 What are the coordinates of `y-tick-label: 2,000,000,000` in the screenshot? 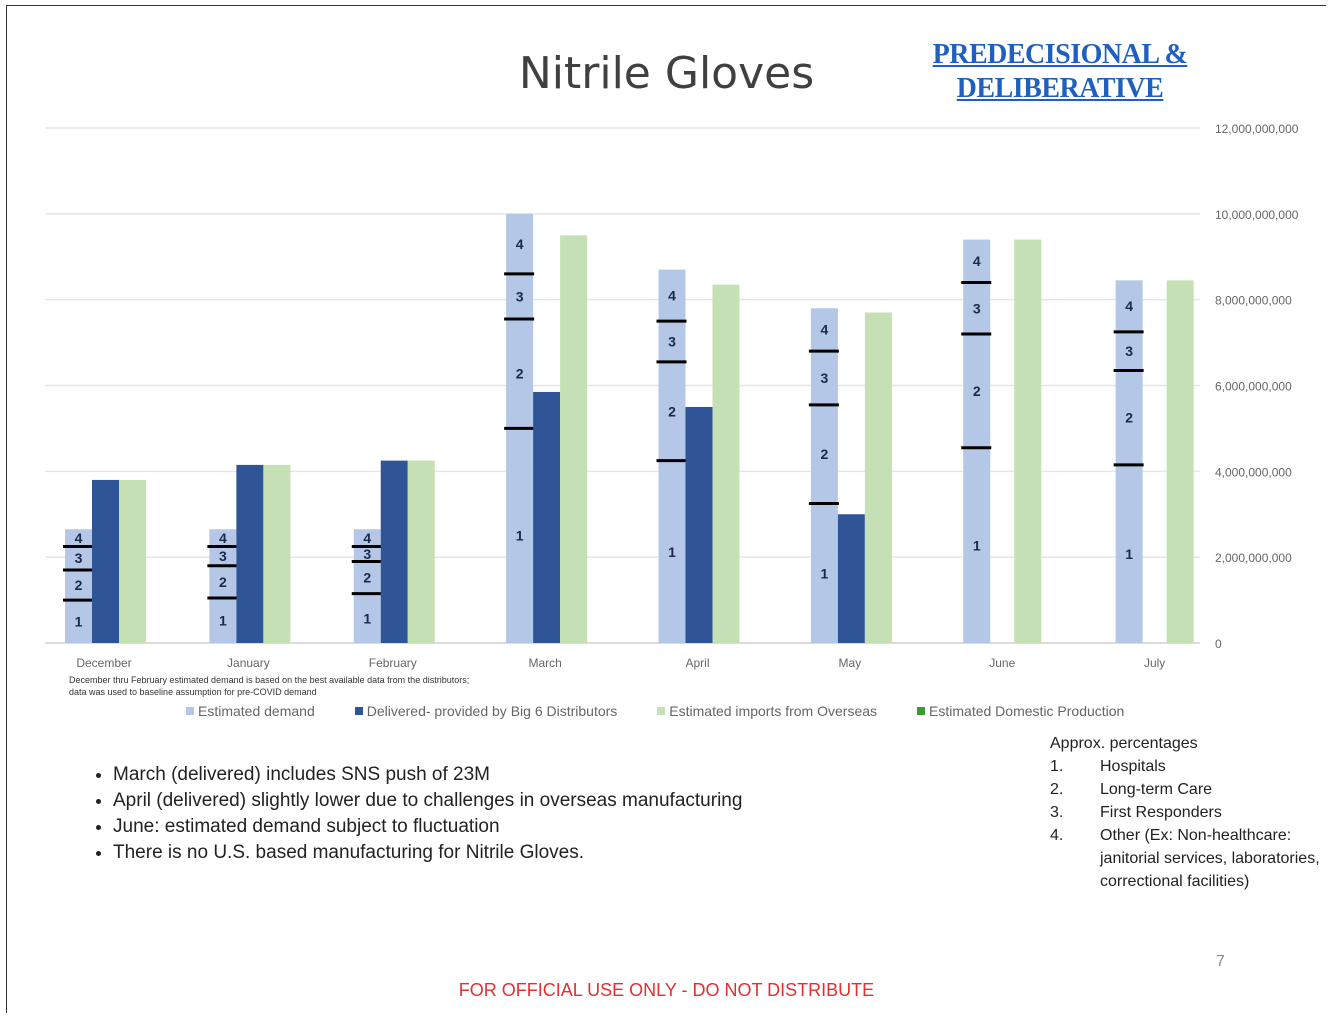 It's located at (1253, 558).